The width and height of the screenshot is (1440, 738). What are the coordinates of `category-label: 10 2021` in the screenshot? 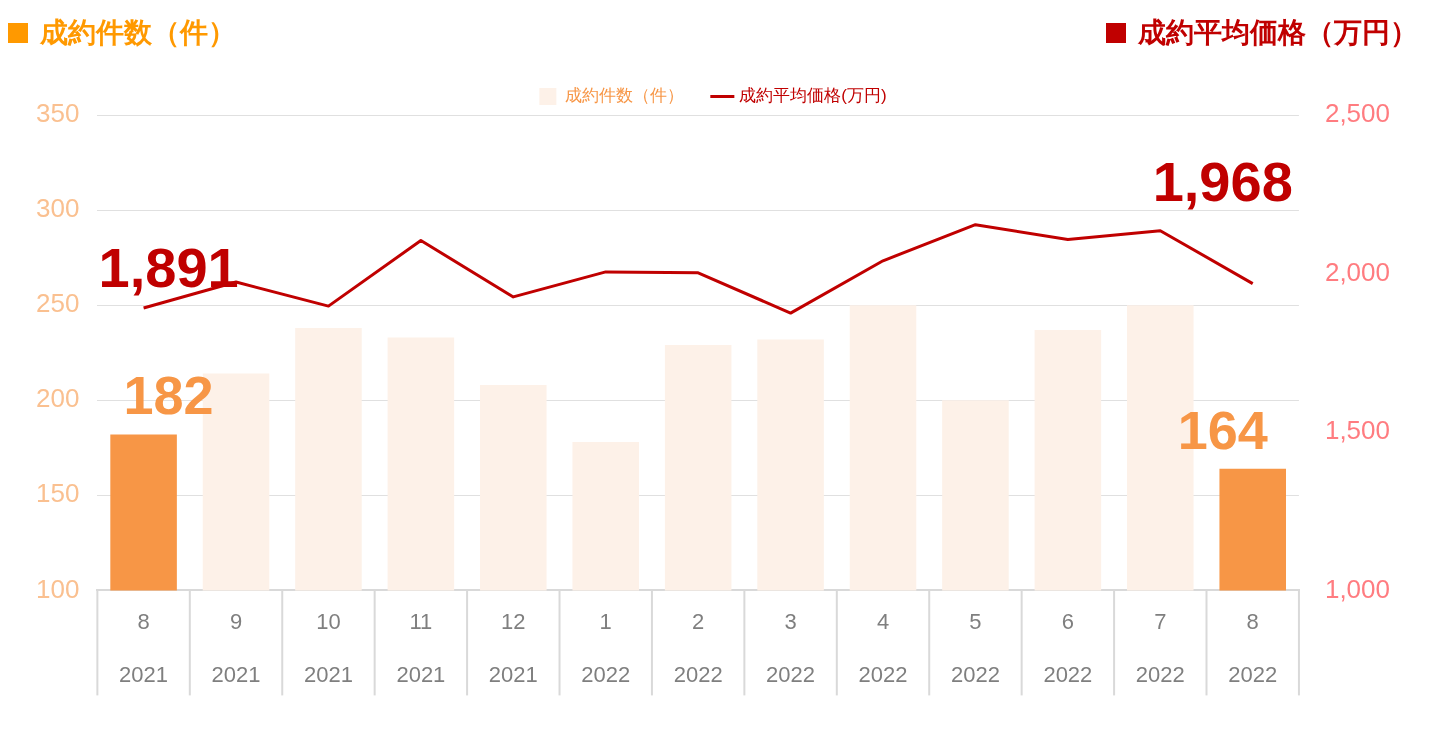 It's located at (328, 647).